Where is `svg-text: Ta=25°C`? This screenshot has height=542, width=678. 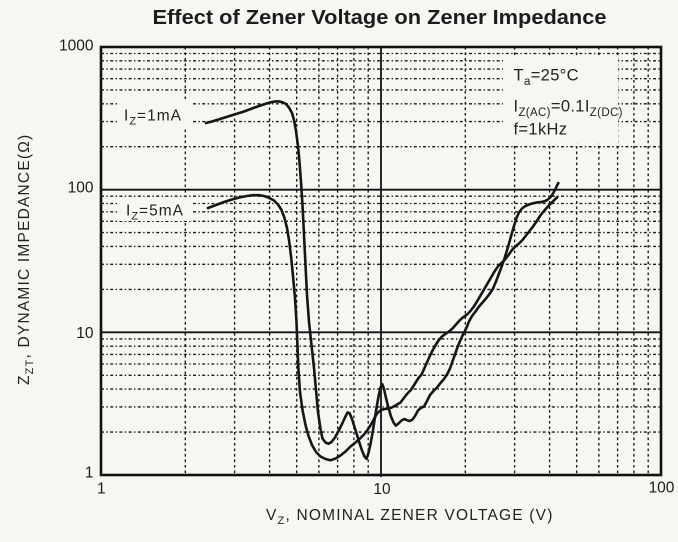 svg-text: Ta=25°C is located at coordinates (546, 77).